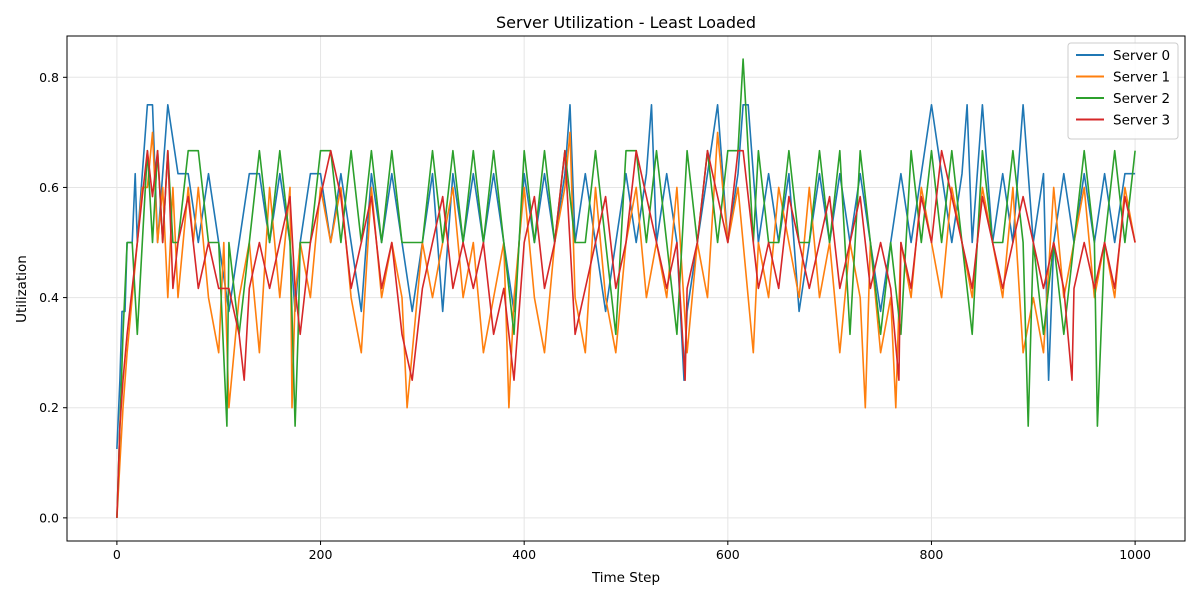  Describe the element at coordinates (117, 554) in the screenshot. I see `x-tick-label: 0` at that location.